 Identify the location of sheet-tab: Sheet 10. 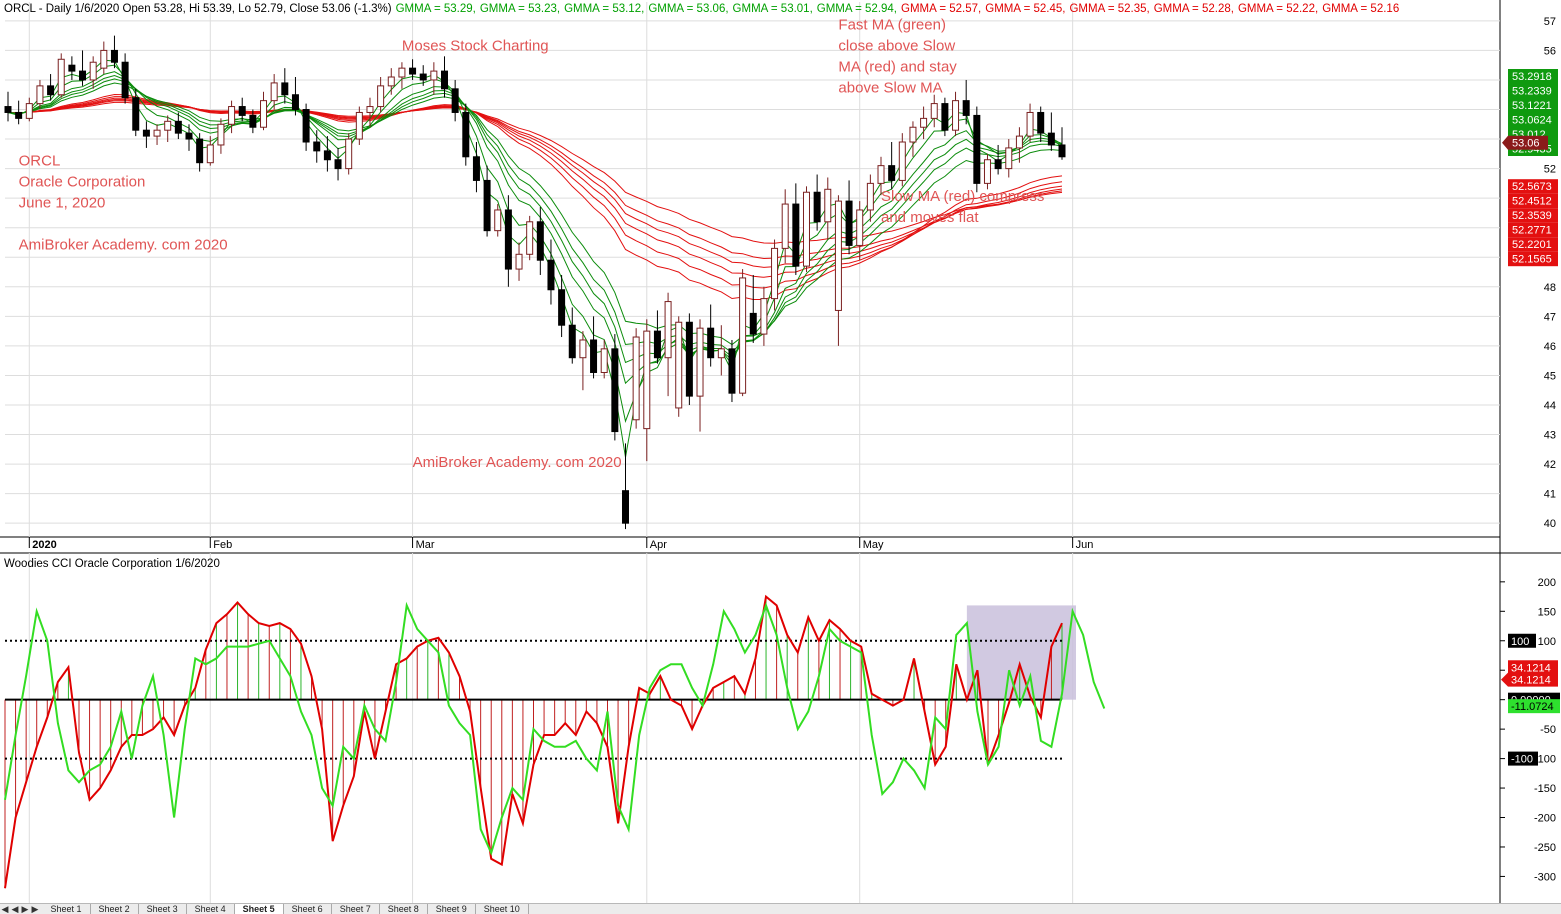
(502, 909).